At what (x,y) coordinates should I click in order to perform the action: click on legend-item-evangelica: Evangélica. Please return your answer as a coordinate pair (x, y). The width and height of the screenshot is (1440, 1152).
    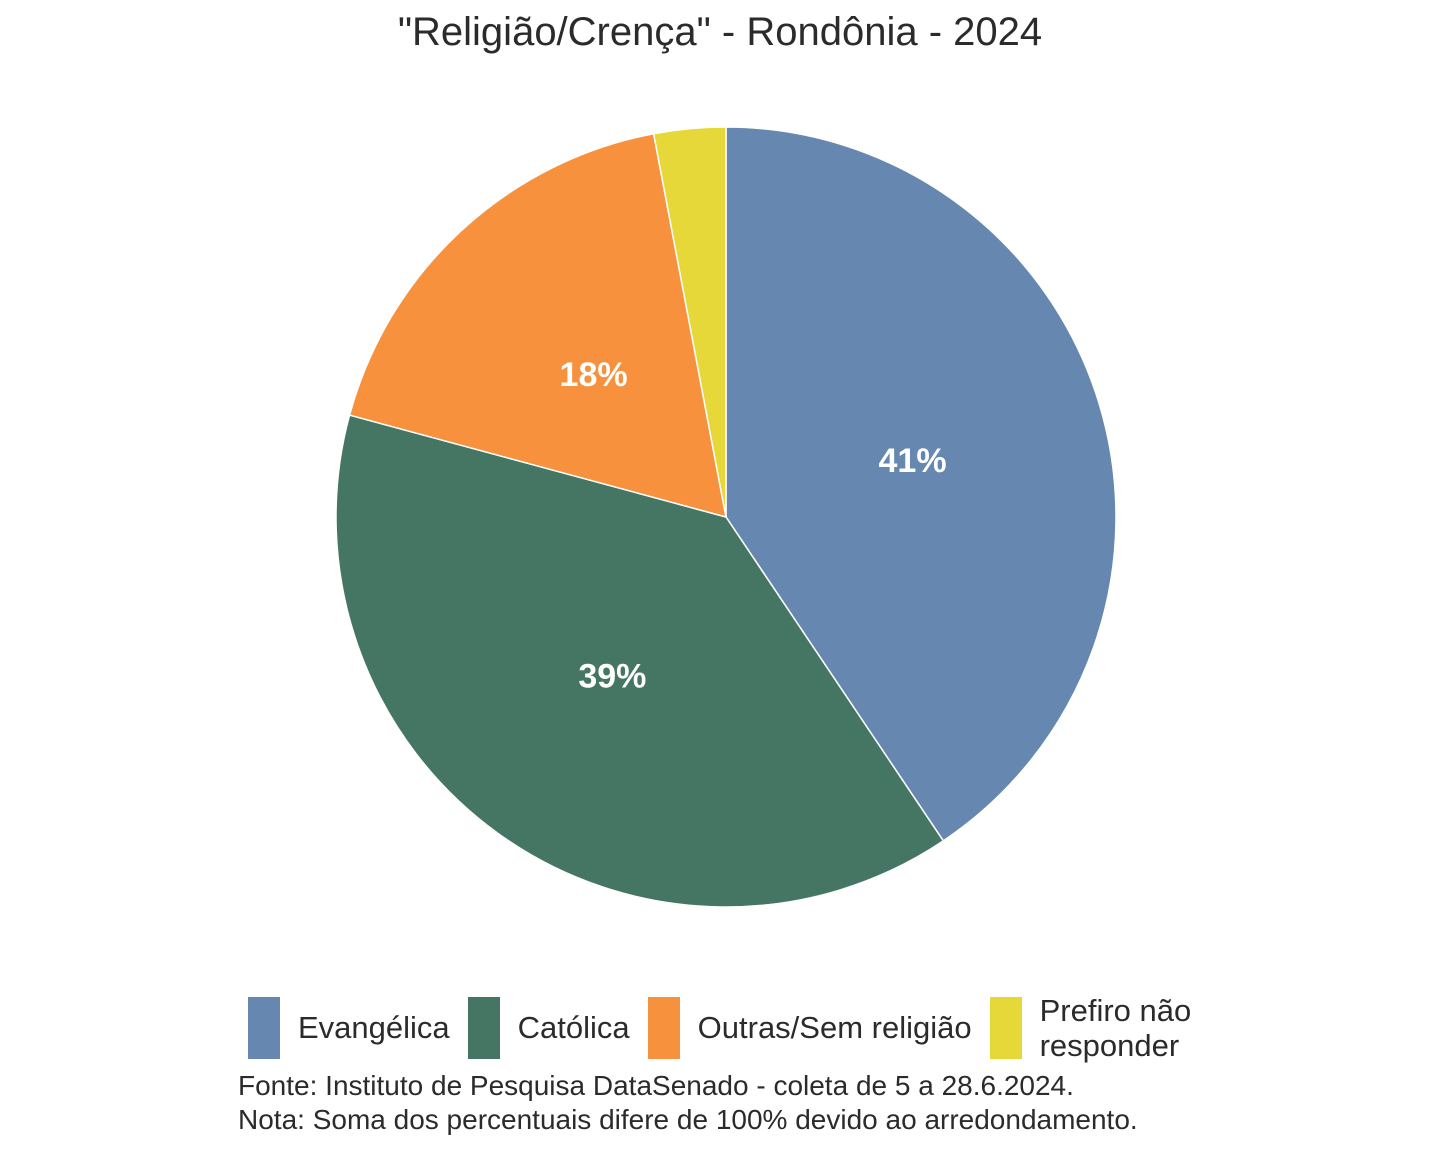
    Looking at the image, I should click on (349, 1028).